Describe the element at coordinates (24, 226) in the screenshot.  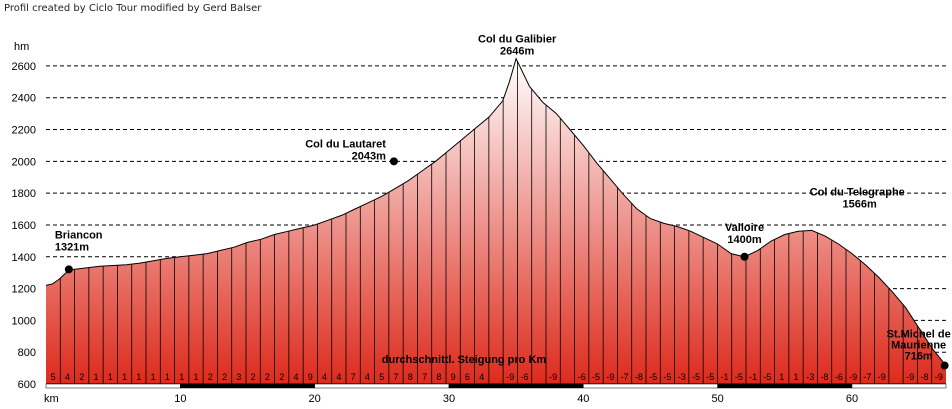
I see `y-tick-label: 1600` at that location.